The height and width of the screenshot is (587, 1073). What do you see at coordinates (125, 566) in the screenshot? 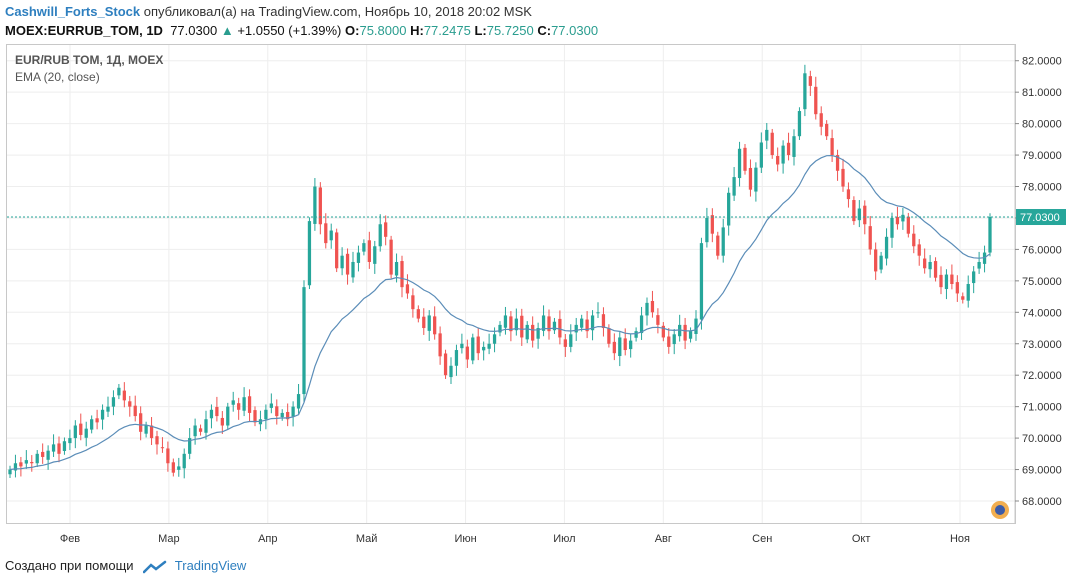
I see `footer: Создано при помощи TradingView` at bounding box center [125, 566].